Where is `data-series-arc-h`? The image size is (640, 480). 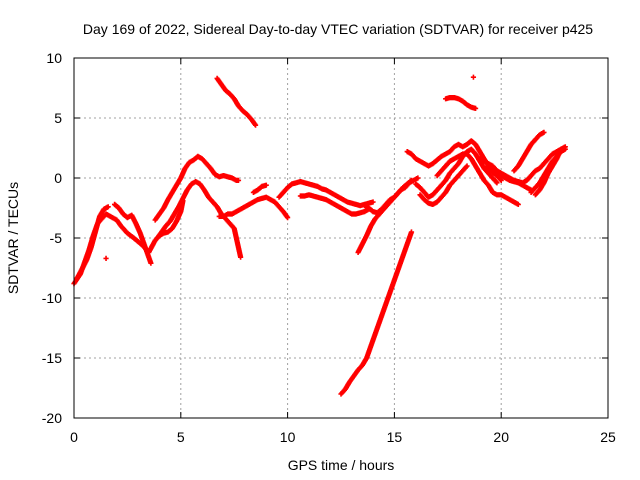
data-series-arc-h is located at coordinates (236, 101).